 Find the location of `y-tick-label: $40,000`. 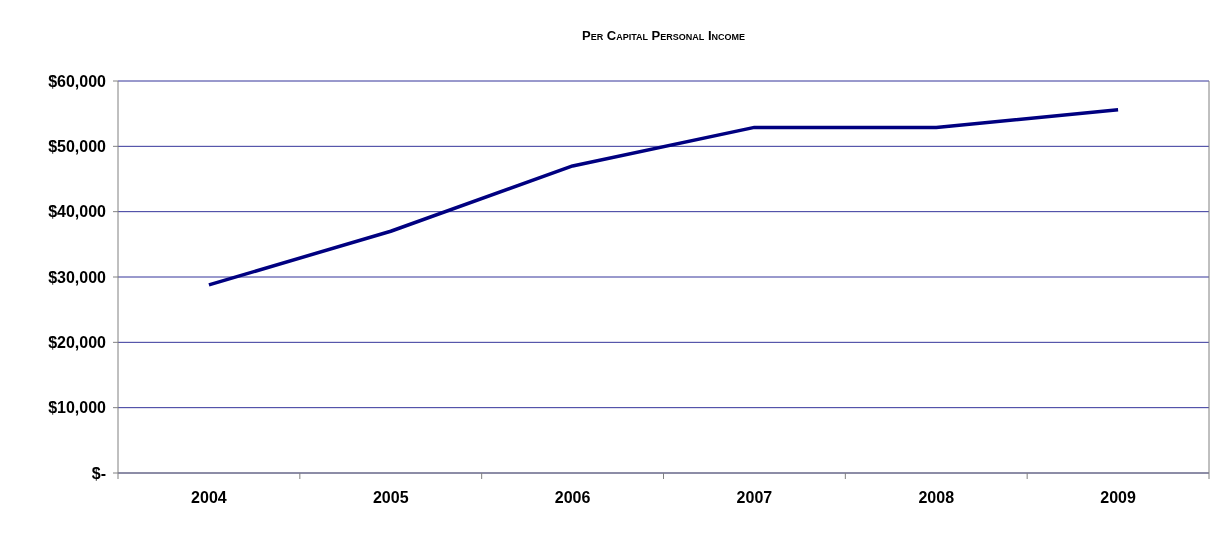

y-tick-label: $40,000 is located at coordinates (77, 212).